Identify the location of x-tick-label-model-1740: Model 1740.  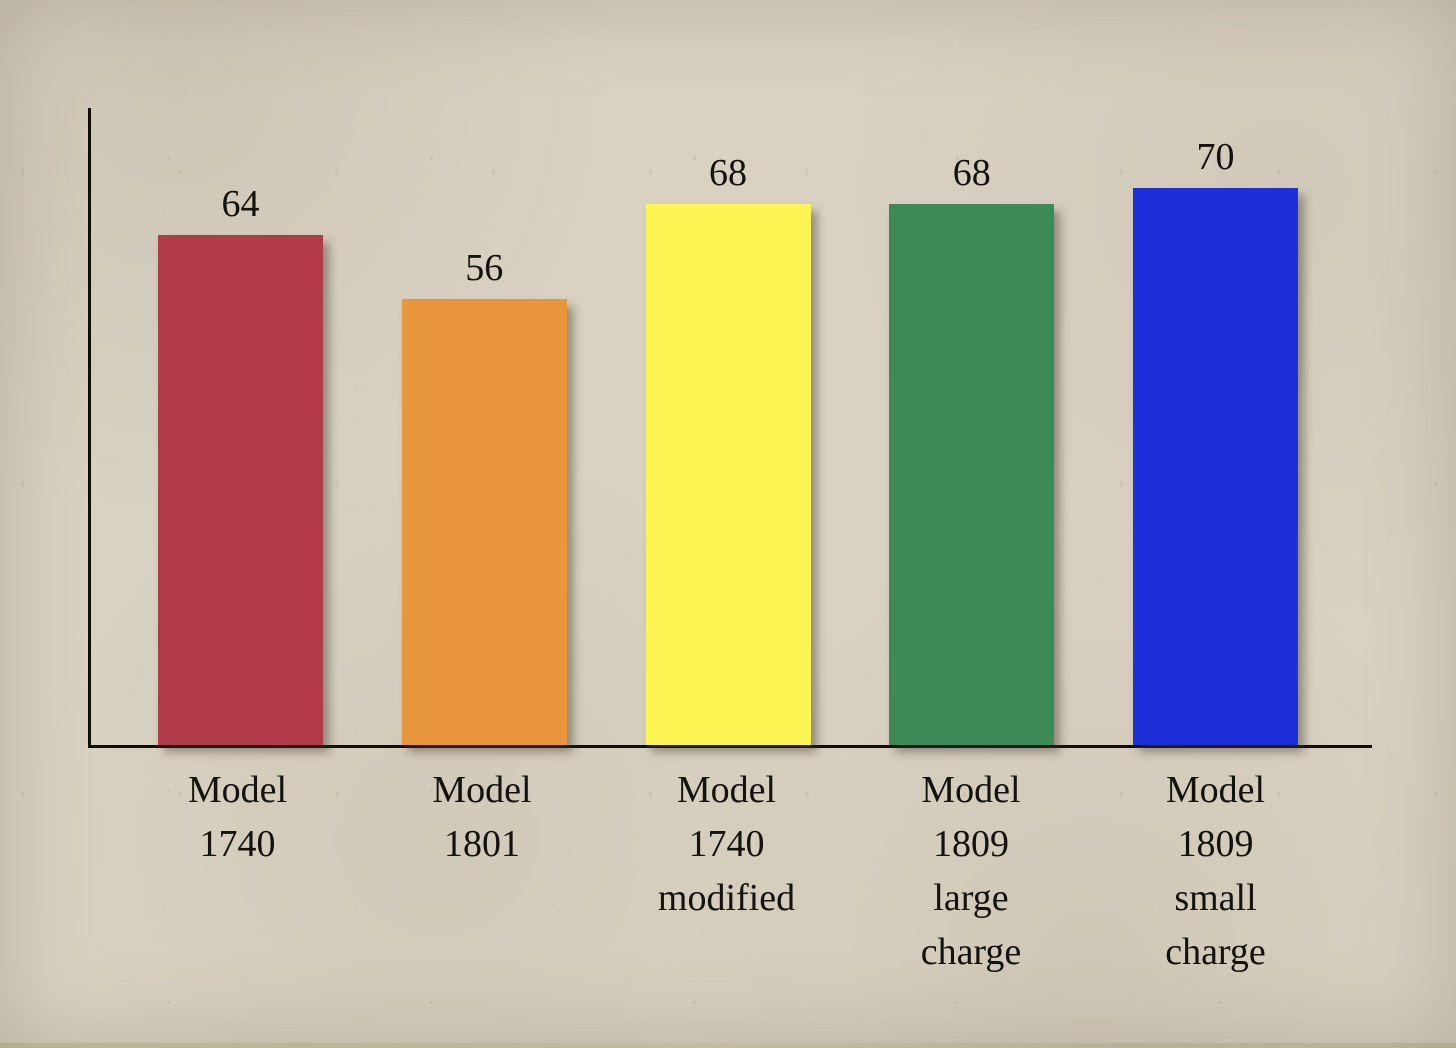
(237, 872).